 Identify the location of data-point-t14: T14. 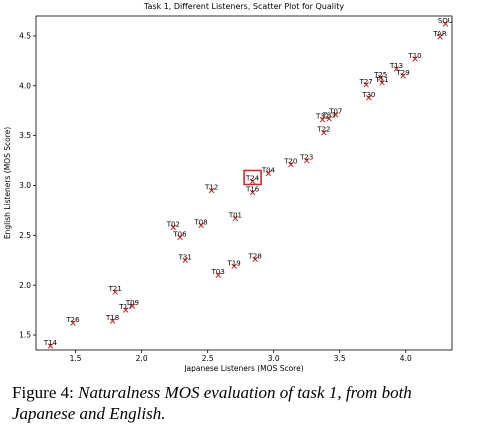
(50, 344).